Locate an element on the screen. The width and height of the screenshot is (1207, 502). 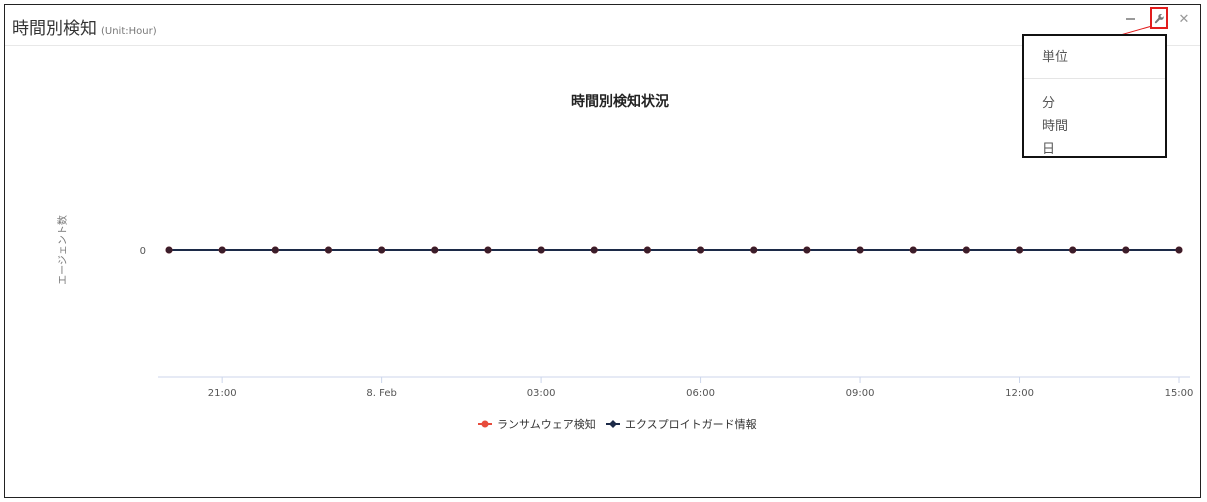
unit-dropdown-menu: 単位 分 時間 日 is located at coordinates (1094, 96).